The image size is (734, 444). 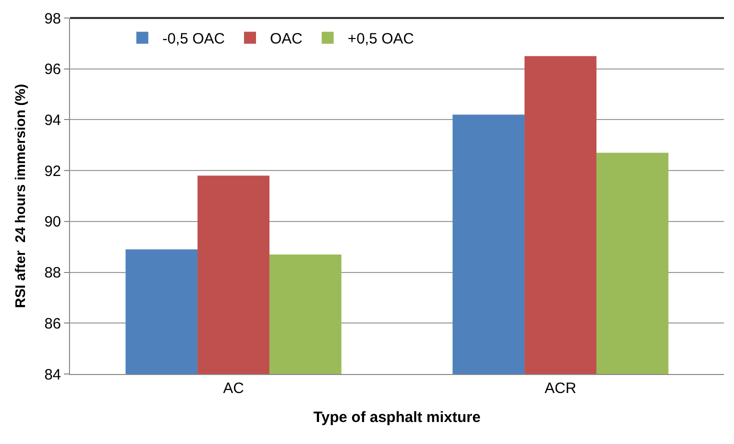 I want to click on x-tick-label: ACR, so click(x=560, y=388).